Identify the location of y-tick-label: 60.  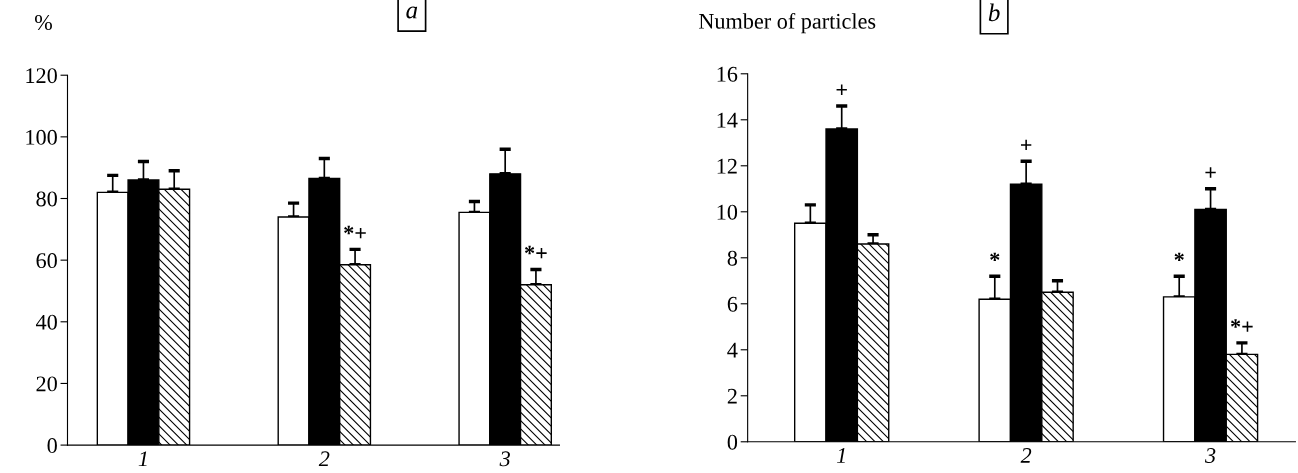
(46, 261).